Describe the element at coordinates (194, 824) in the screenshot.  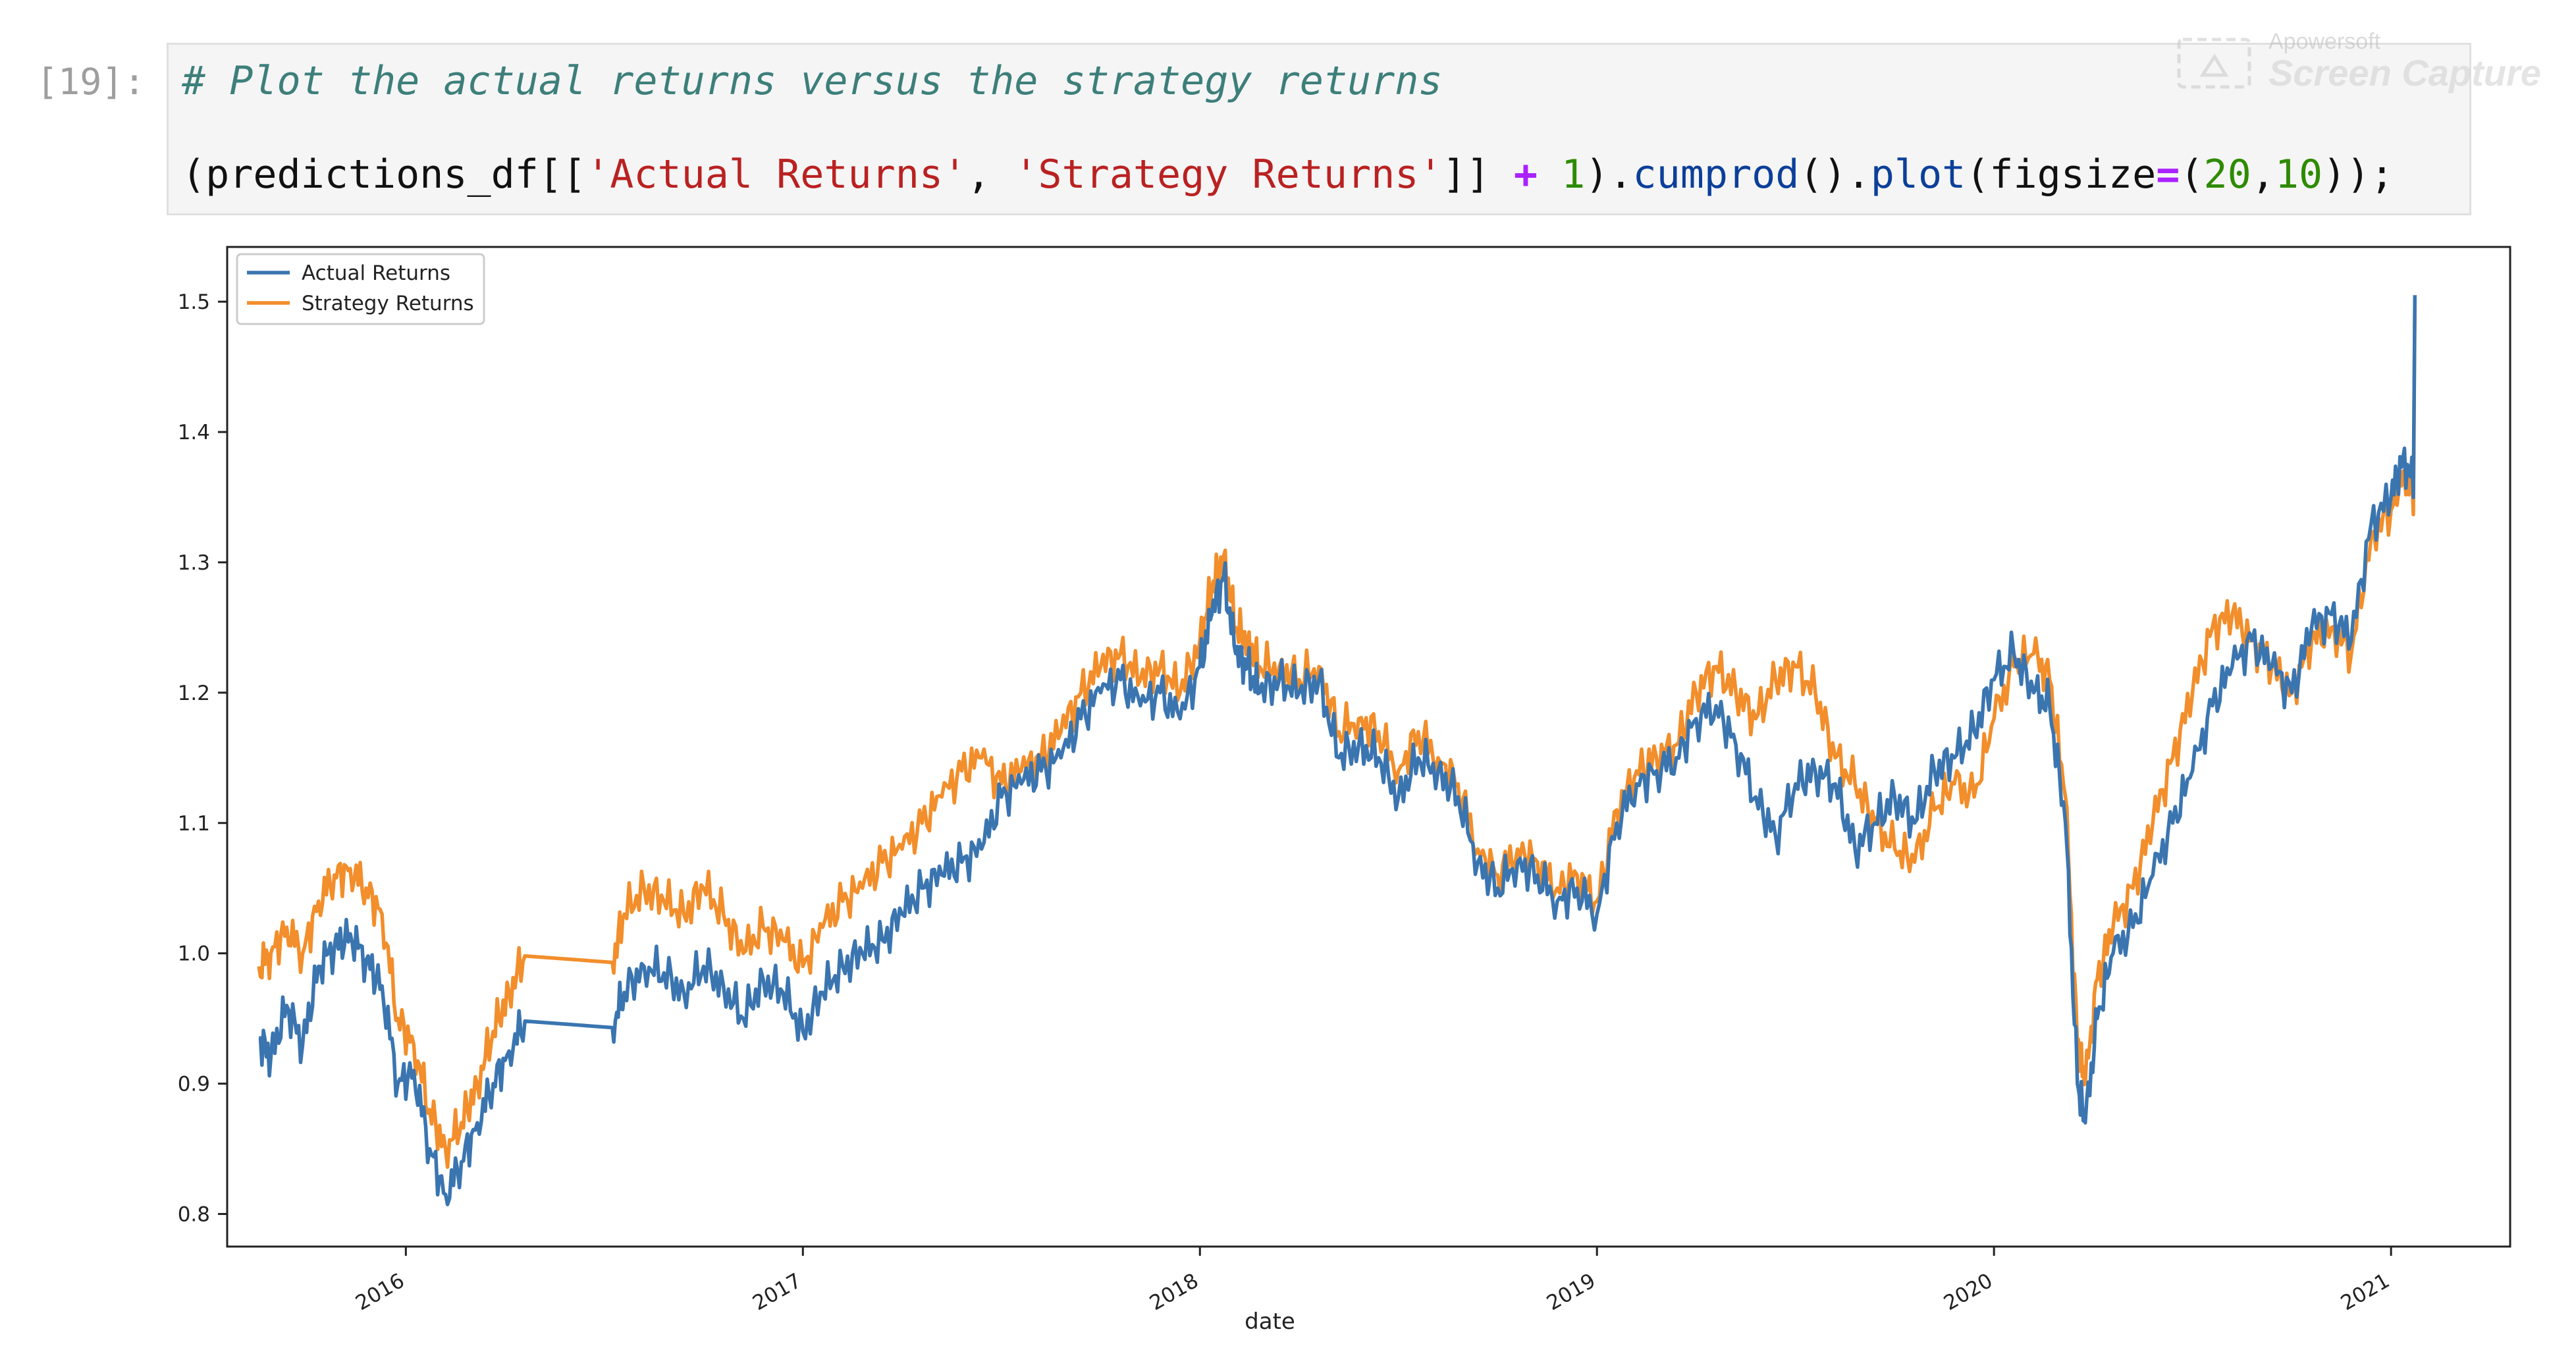
I see `y-tick-label: 1.1` at that location.